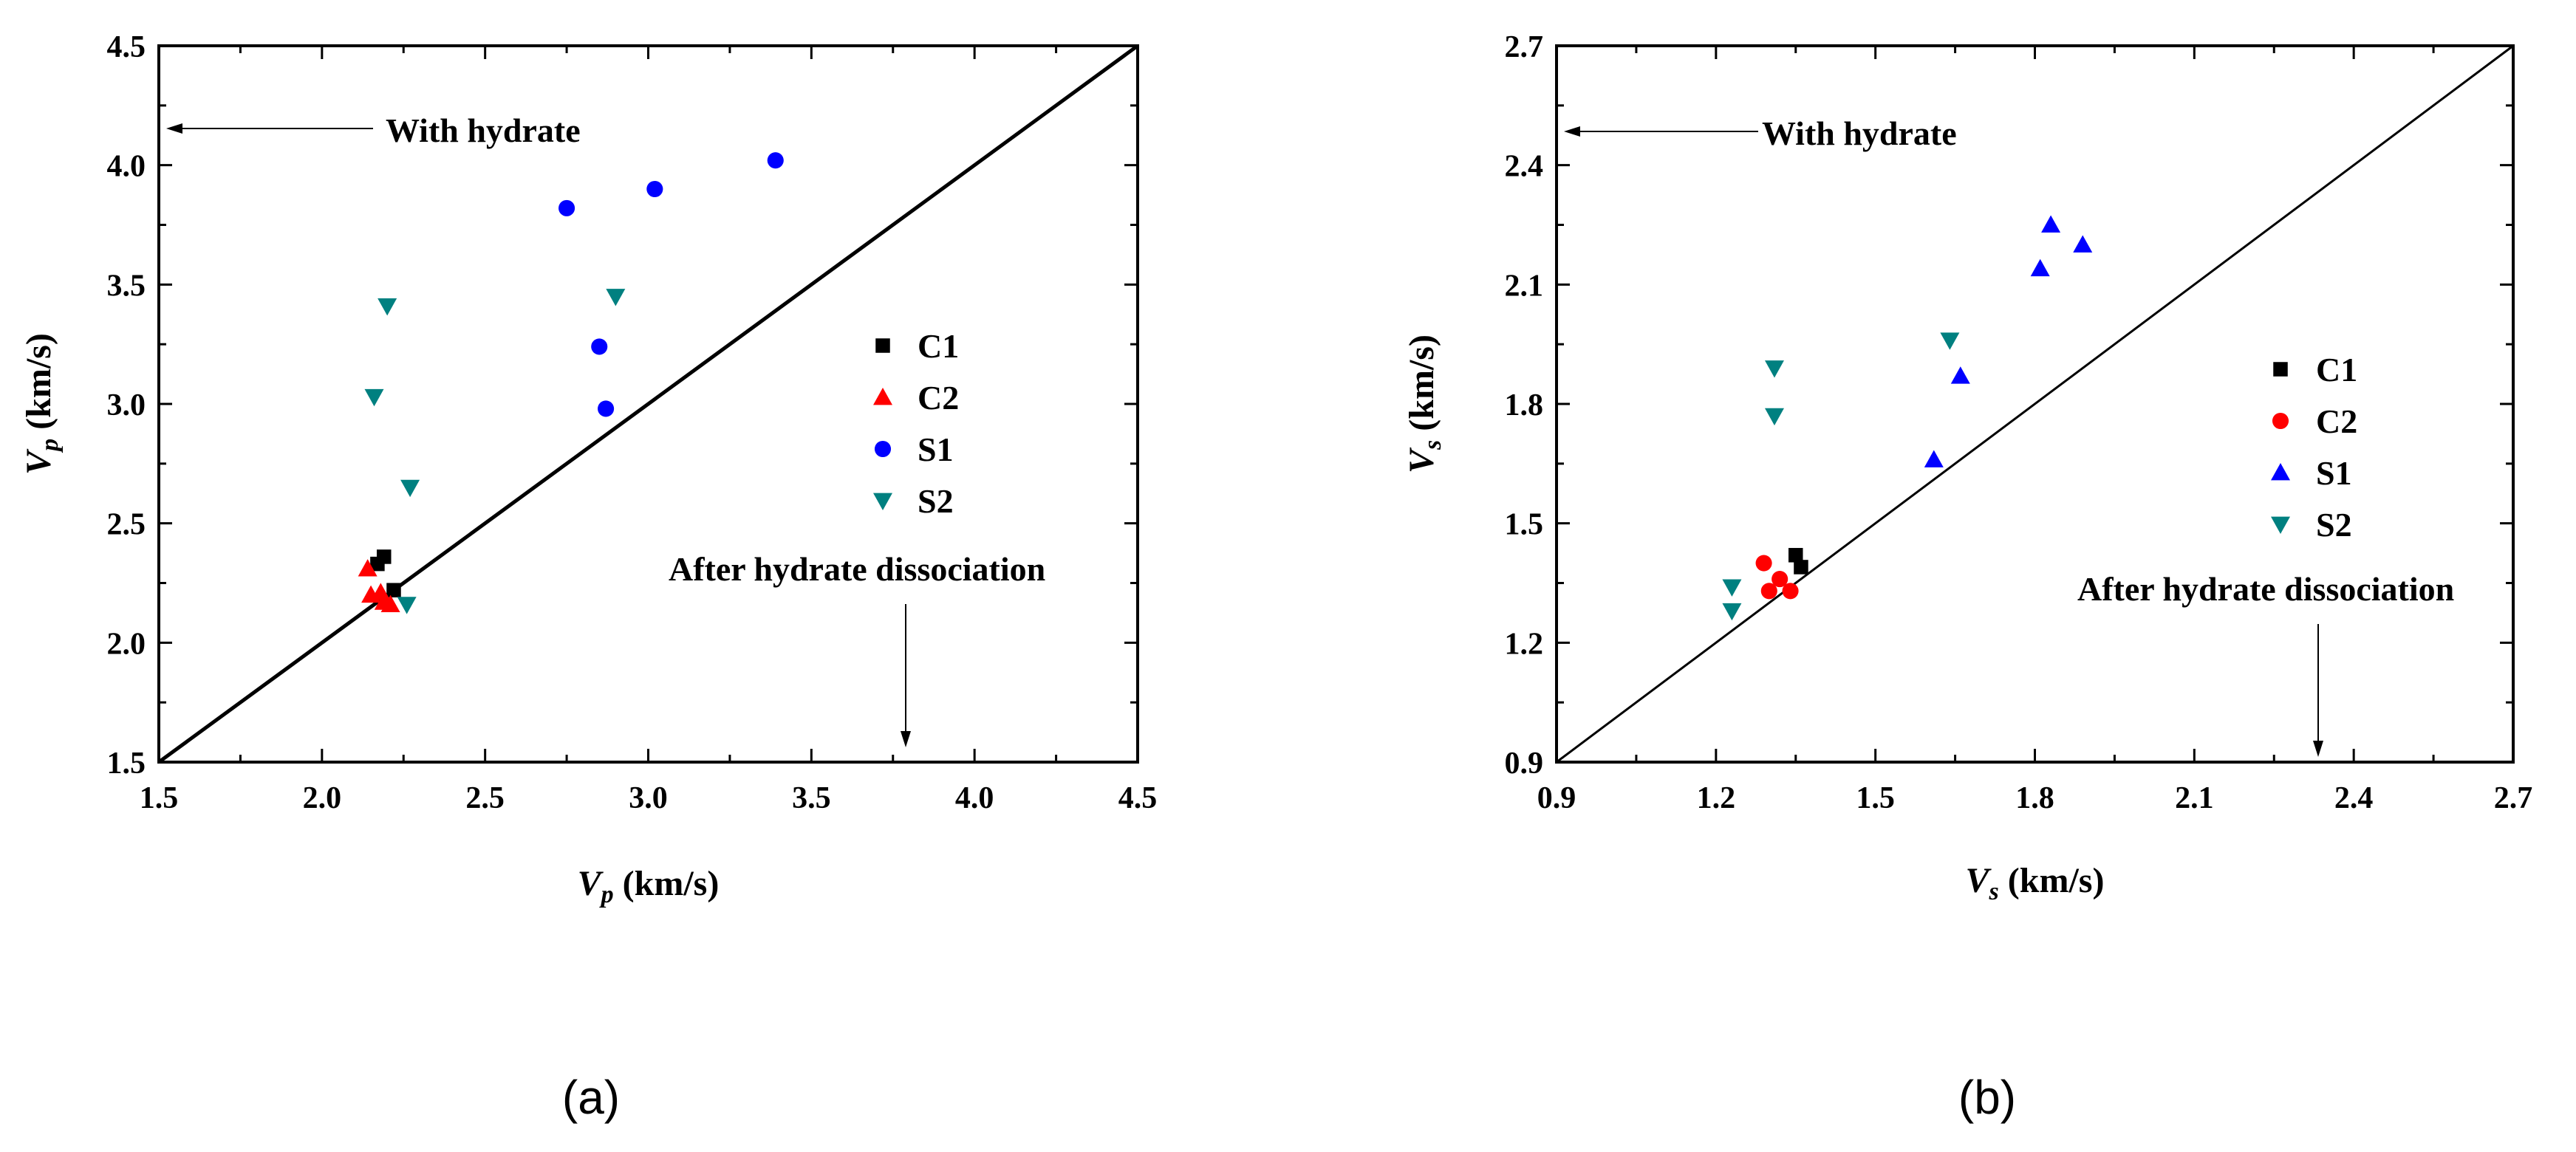 The width and height of the screenshot is (2576, 1152). Describe the element at coordinates (1524, 405) in the screenshot. I see `y-tick-label: 1.8` at that location.